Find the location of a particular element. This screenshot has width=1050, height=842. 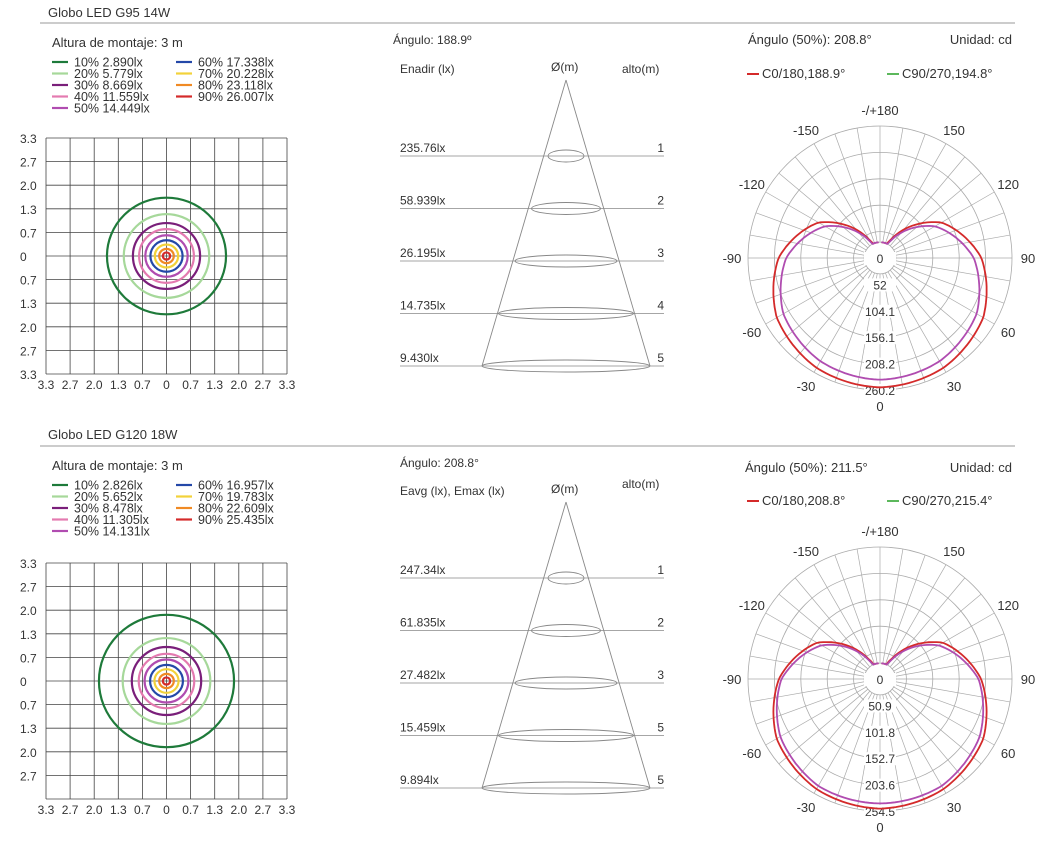

polar-radial-label: 50.9 is located at coordinates (880, 706).